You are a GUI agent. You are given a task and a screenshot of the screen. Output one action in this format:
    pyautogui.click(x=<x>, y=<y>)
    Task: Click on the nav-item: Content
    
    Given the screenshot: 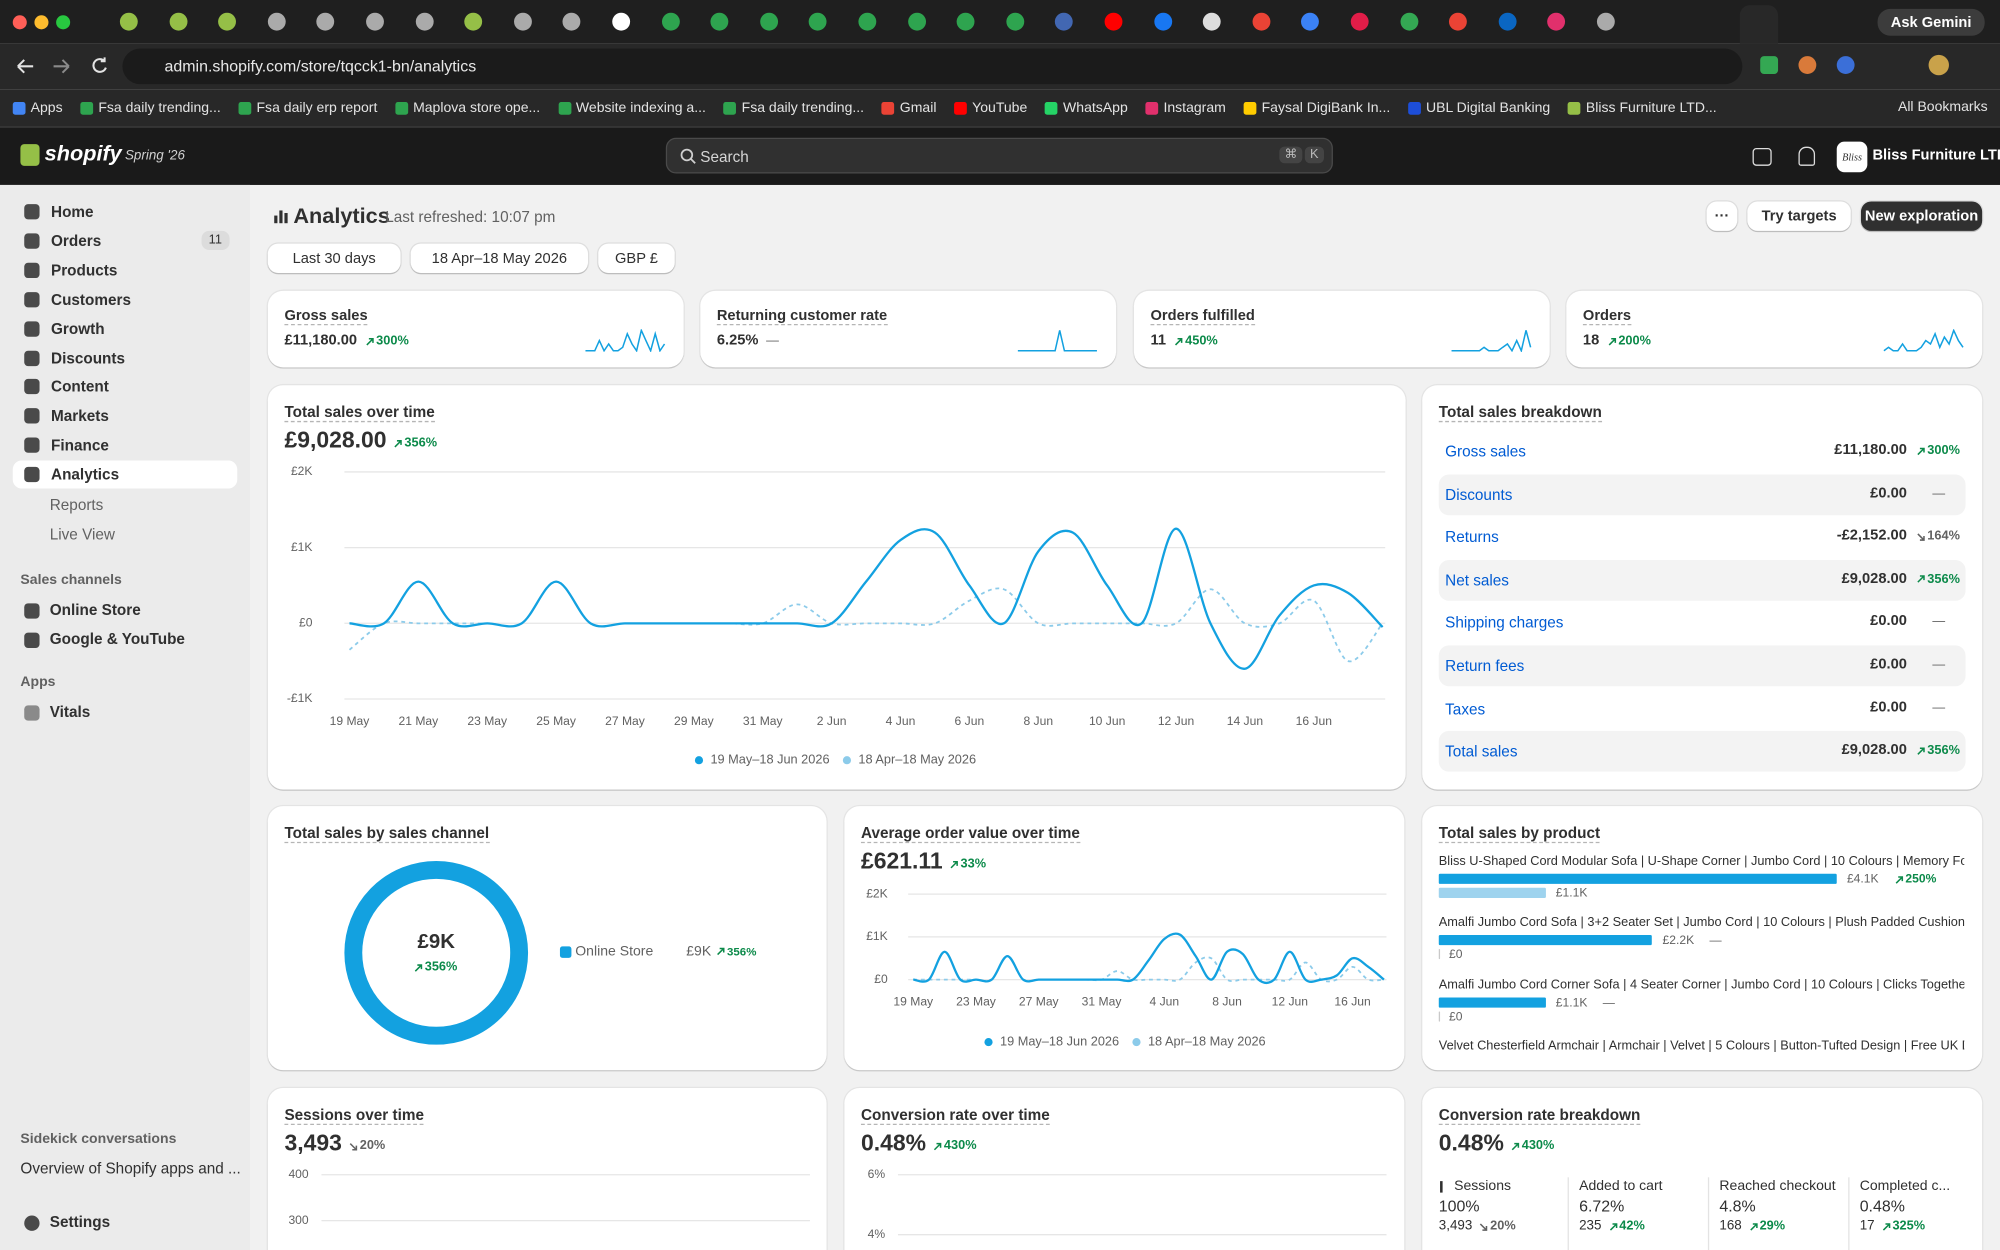 What is the action you would take?
    pyautogui.click(x=125, y=387)
    